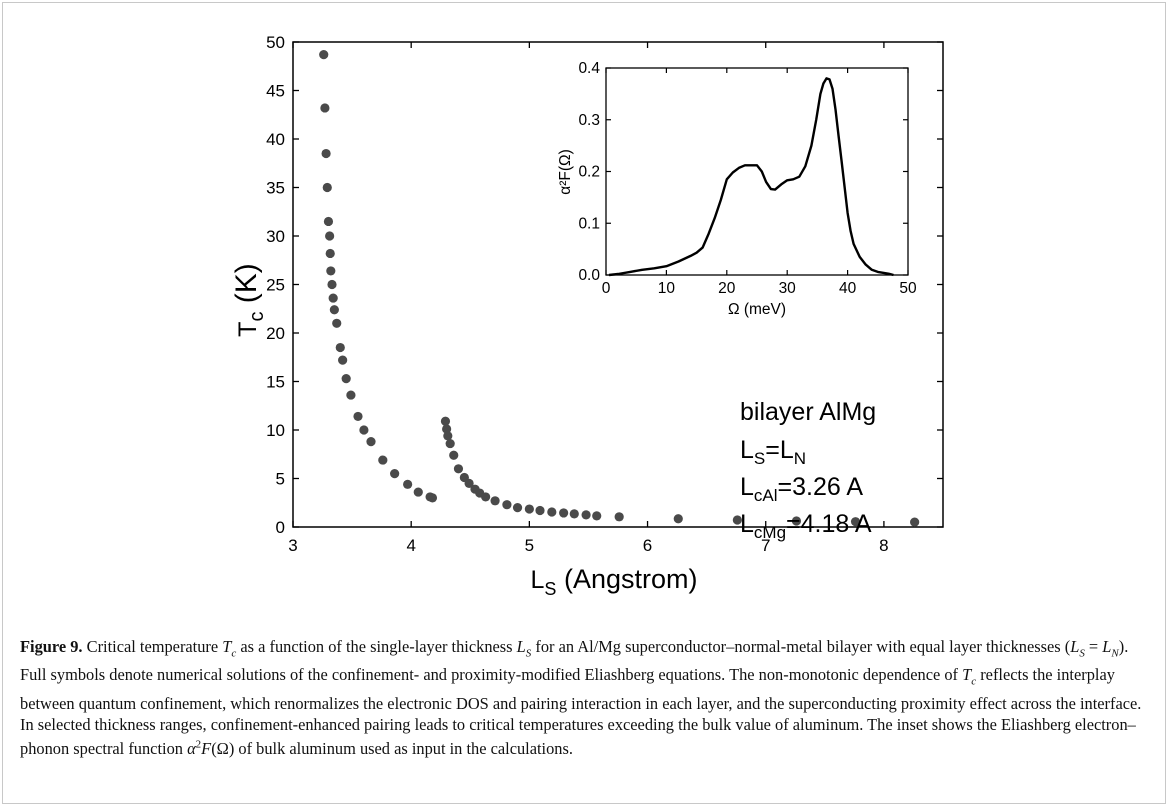 Image resolution: width=1170 pixels, height=809 pixels. Describe the element at coordinates (538, 580) in the screenshot. I see `main-x-axis-label-main: L` at that location.